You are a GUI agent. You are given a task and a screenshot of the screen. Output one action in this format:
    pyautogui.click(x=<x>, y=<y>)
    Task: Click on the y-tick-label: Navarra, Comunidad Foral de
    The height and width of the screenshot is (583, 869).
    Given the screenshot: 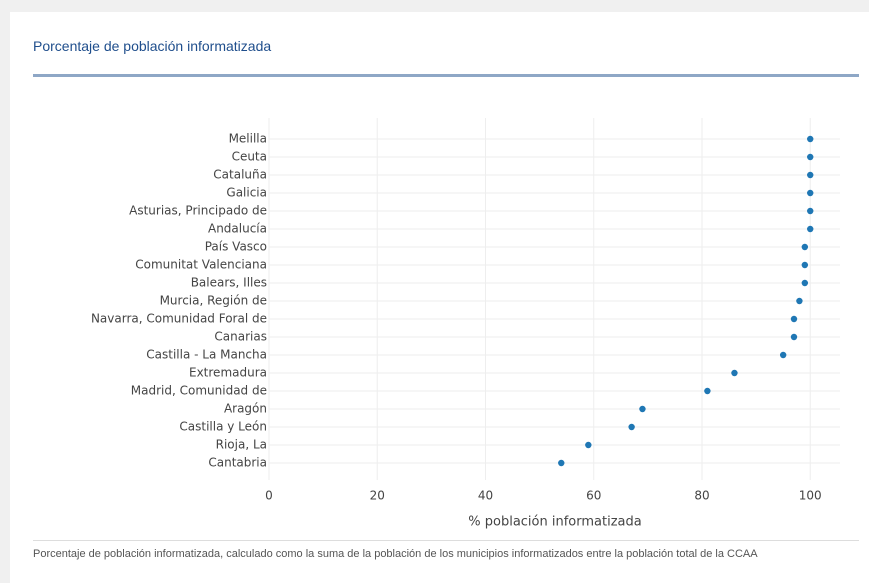 What is the action you would take?
    pyautogui.click(x=179, y=319)
    